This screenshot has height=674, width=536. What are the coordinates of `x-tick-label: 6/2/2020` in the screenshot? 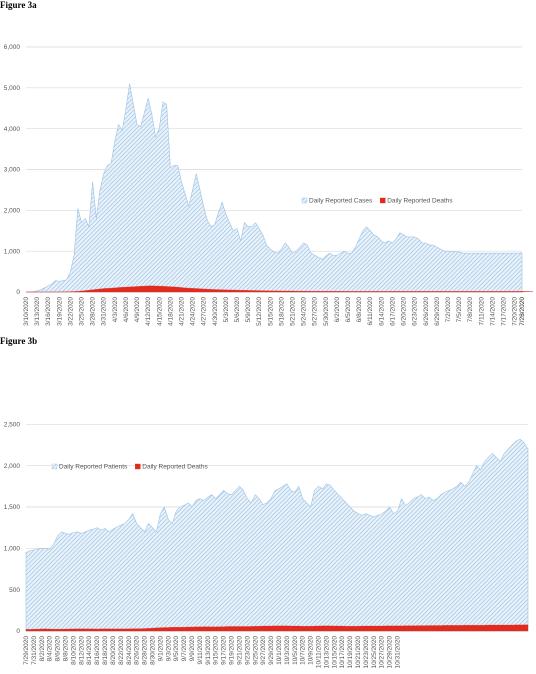 It's located at (337, 310).